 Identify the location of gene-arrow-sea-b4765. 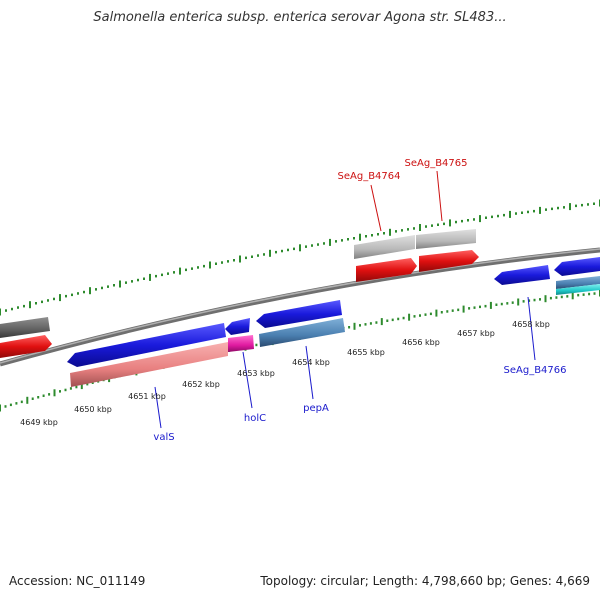
(449, 261).